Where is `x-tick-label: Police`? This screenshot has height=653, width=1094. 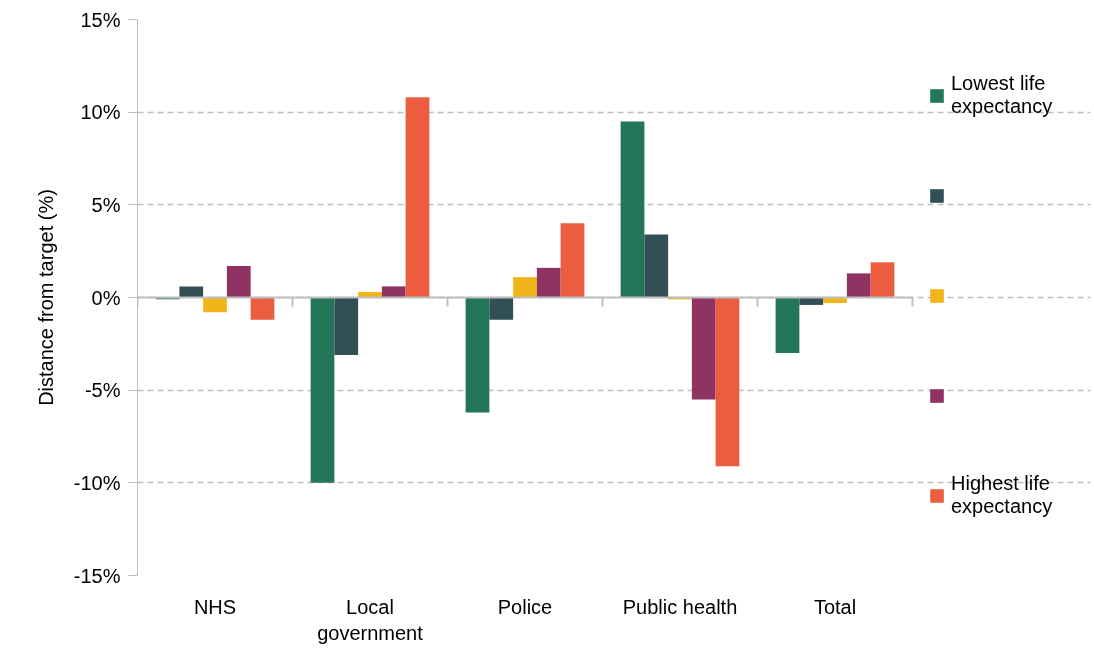 x-tick-label: Police is located at coordinates (525, 606).